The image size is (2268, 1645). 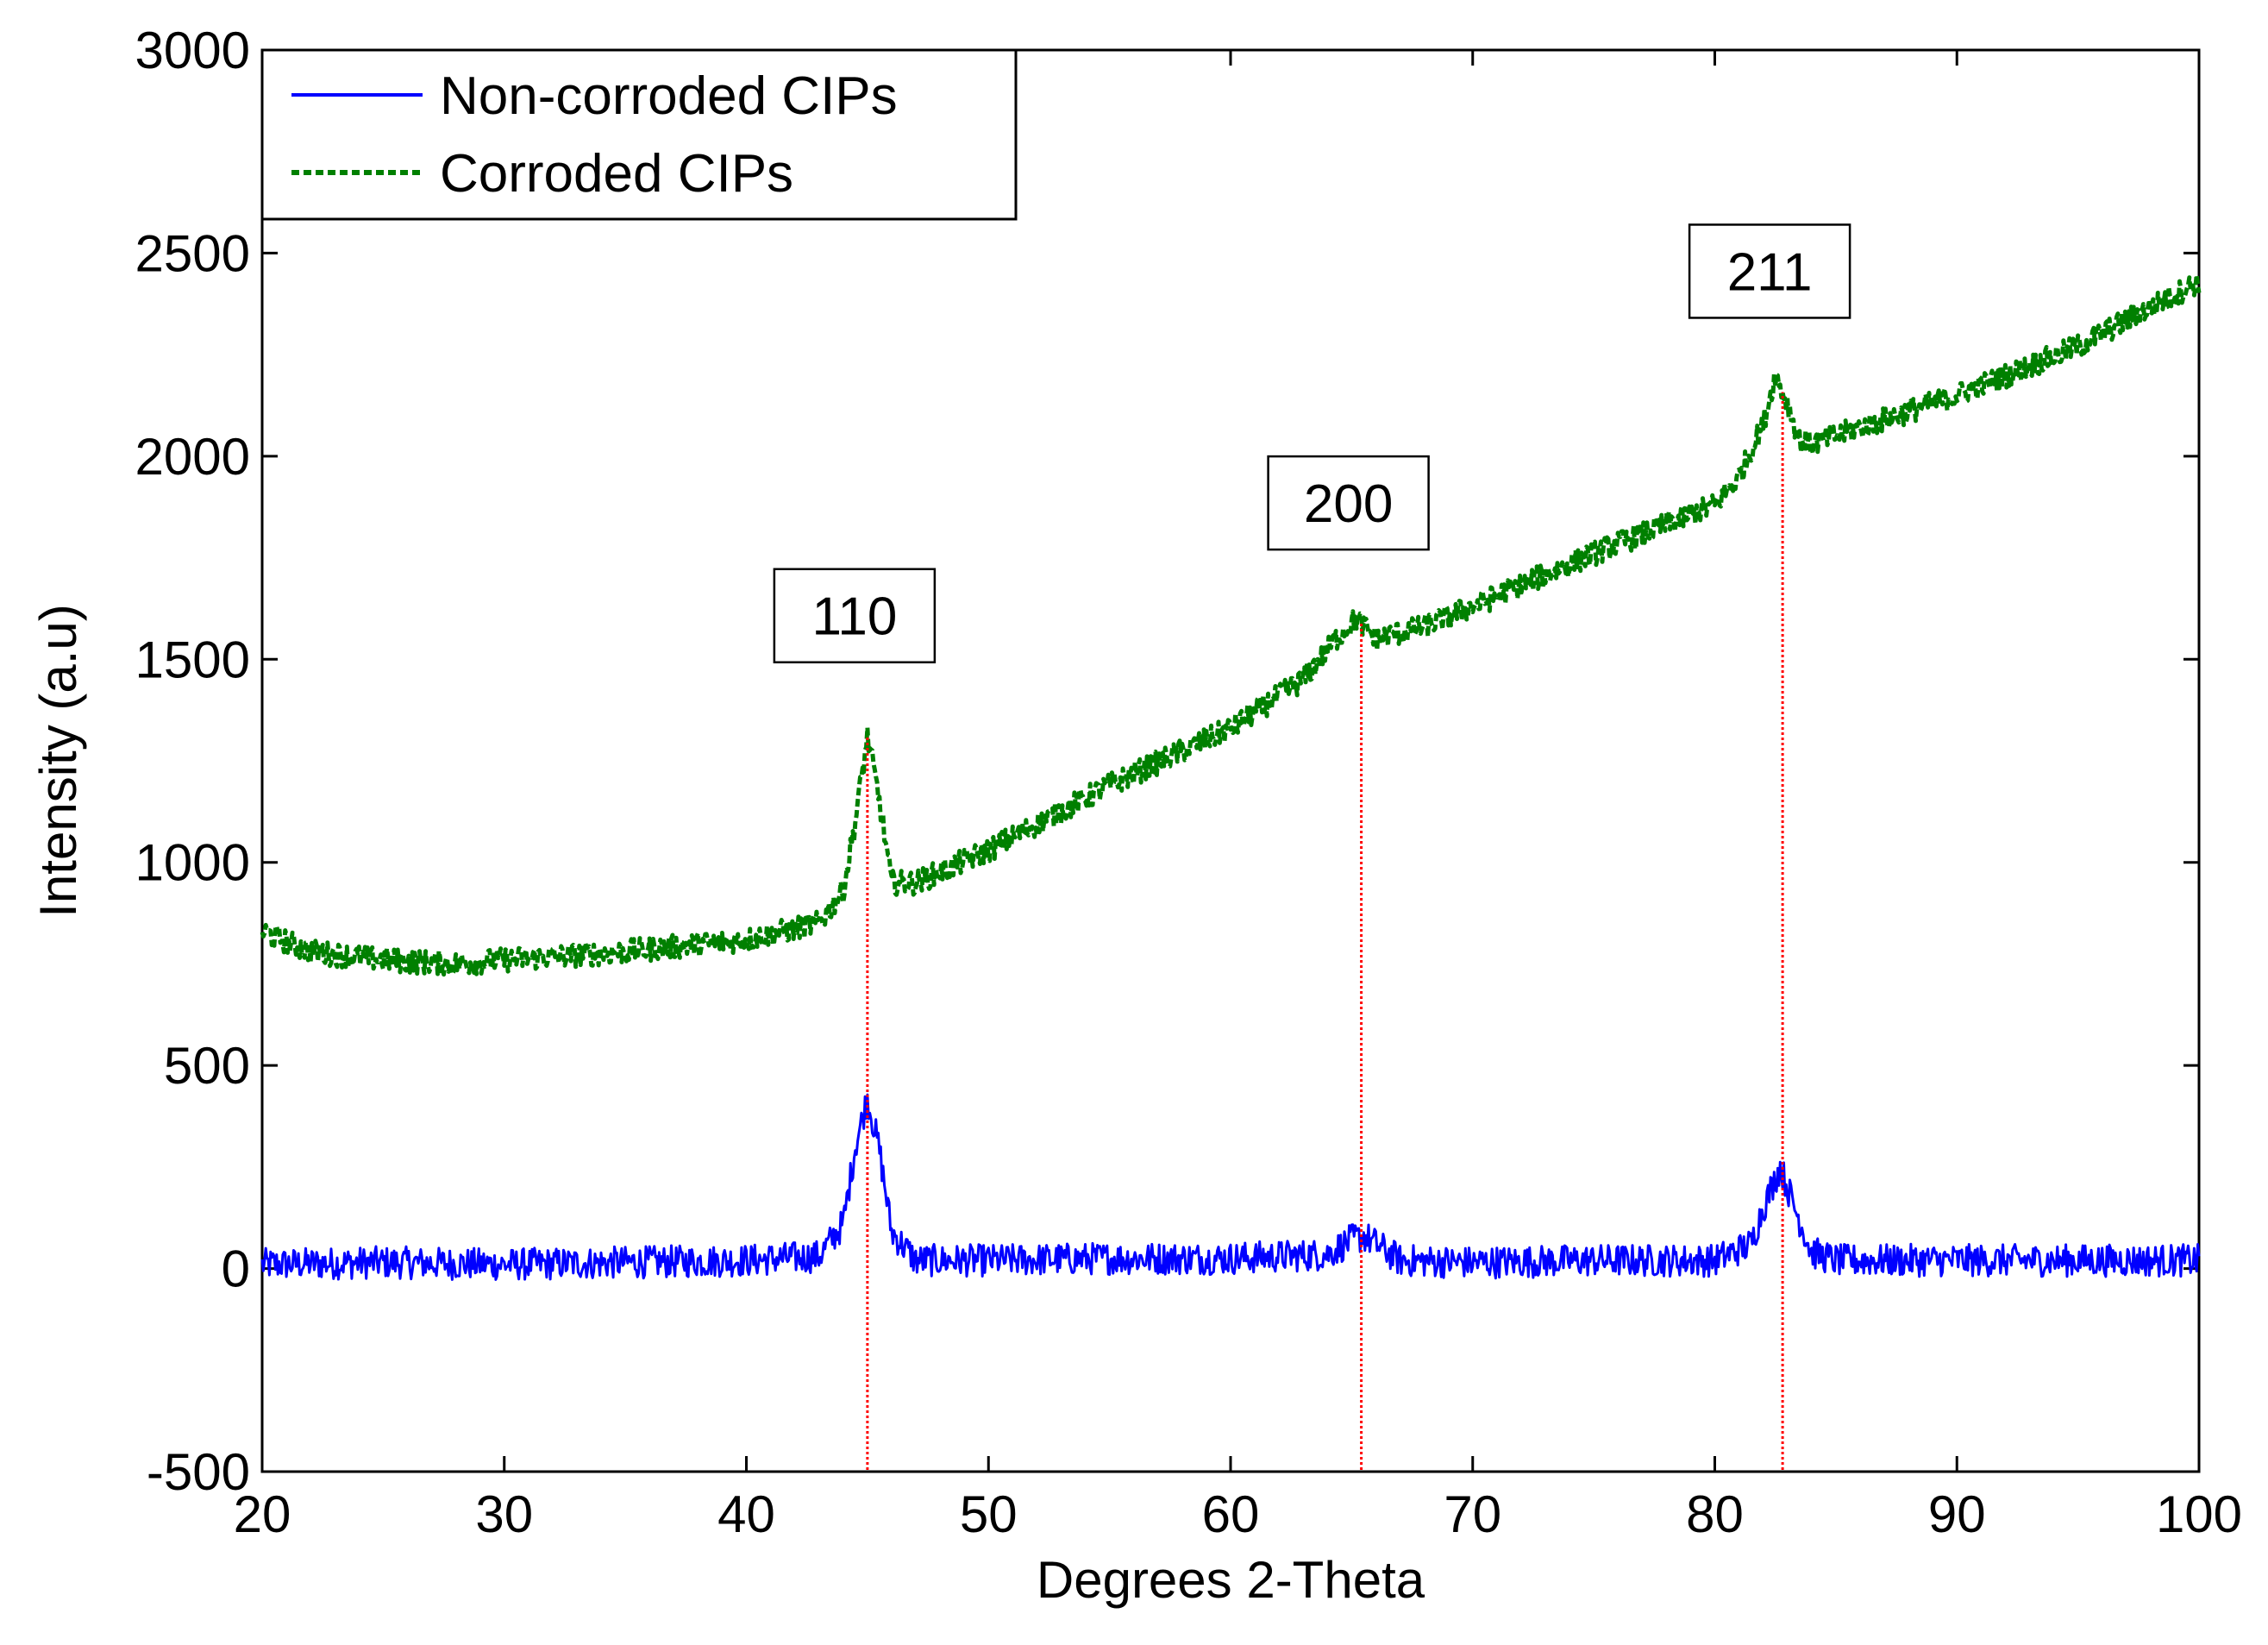 What do you see at coordinates (989, 1514) in the screenshot?
I see `x-tick-label: 50` at bounding box center [989, 1514].